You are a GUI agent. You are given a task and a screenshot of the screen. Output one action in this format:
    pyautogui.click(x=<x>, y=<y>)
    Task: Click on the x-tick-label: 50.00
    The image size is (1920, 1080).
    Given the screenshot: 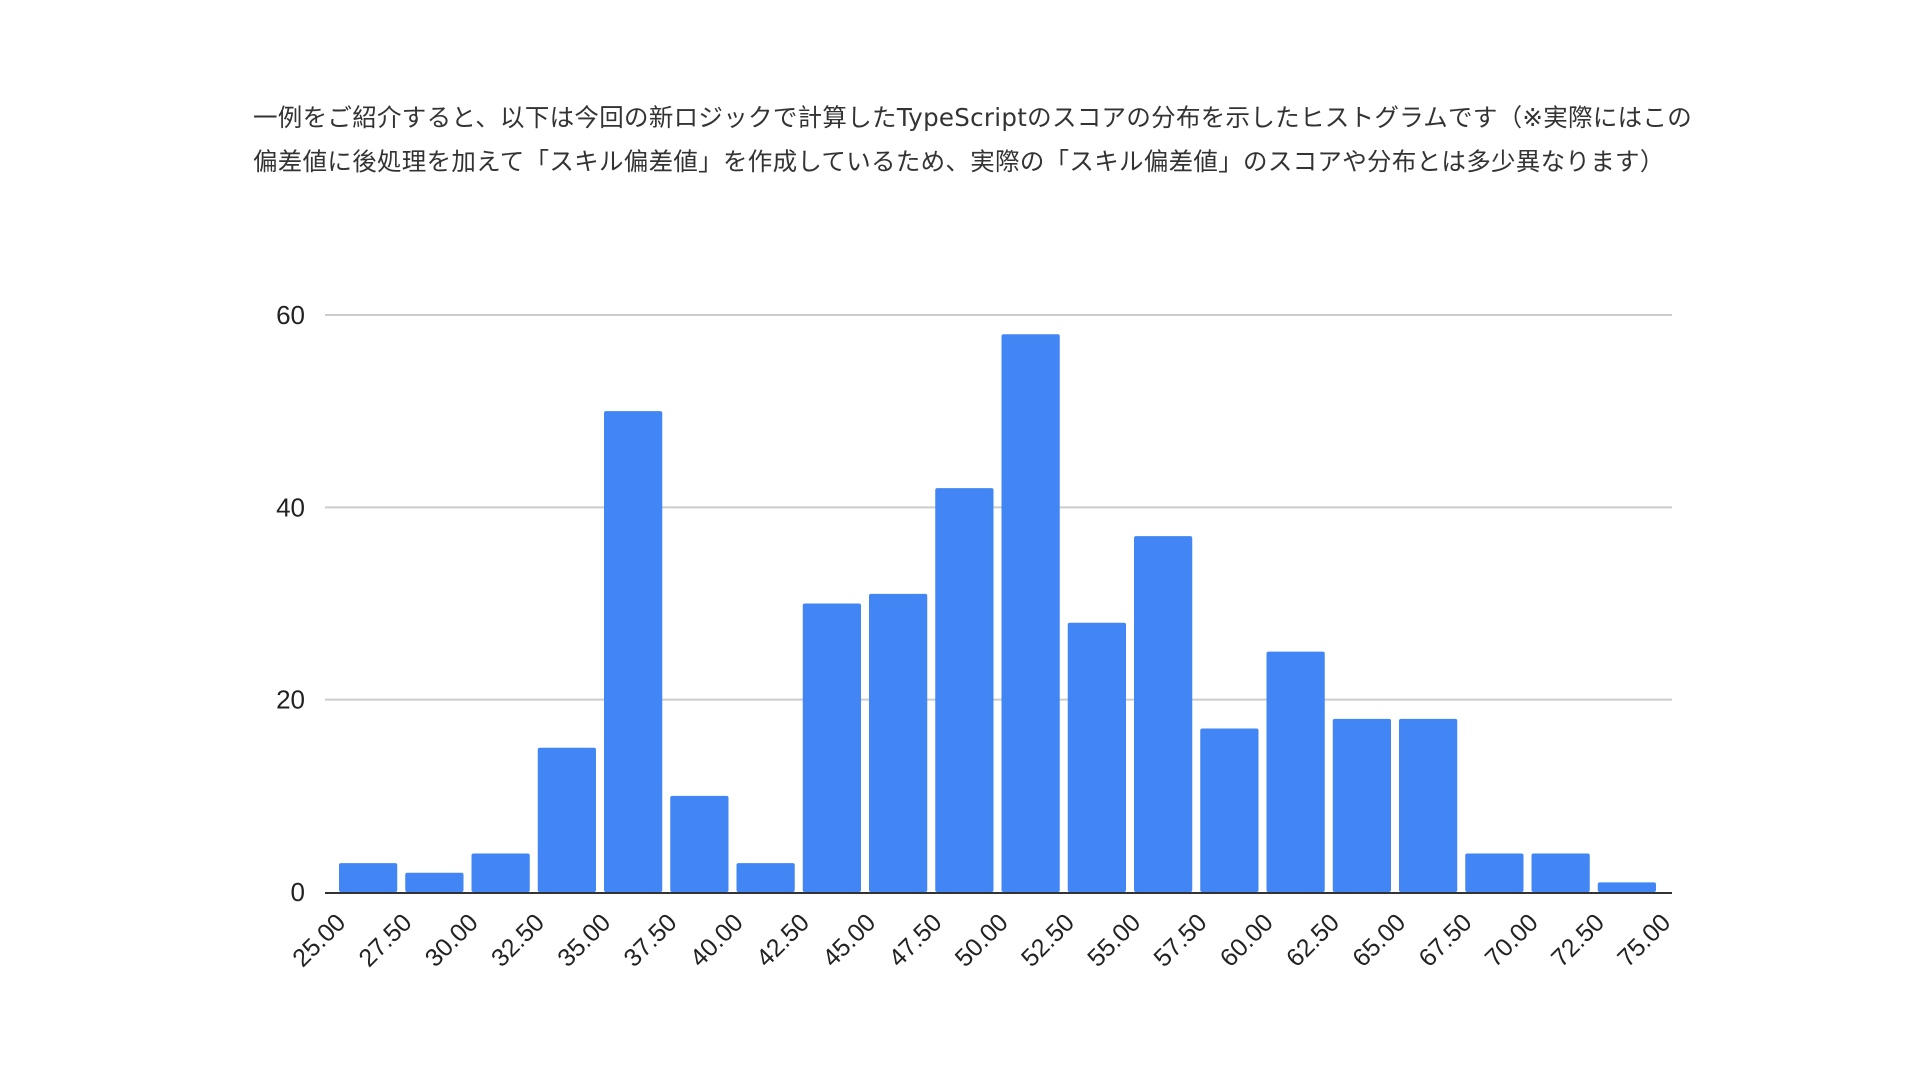 What is the action you would take?
    pyautogui.click(x=982, y=940)
    